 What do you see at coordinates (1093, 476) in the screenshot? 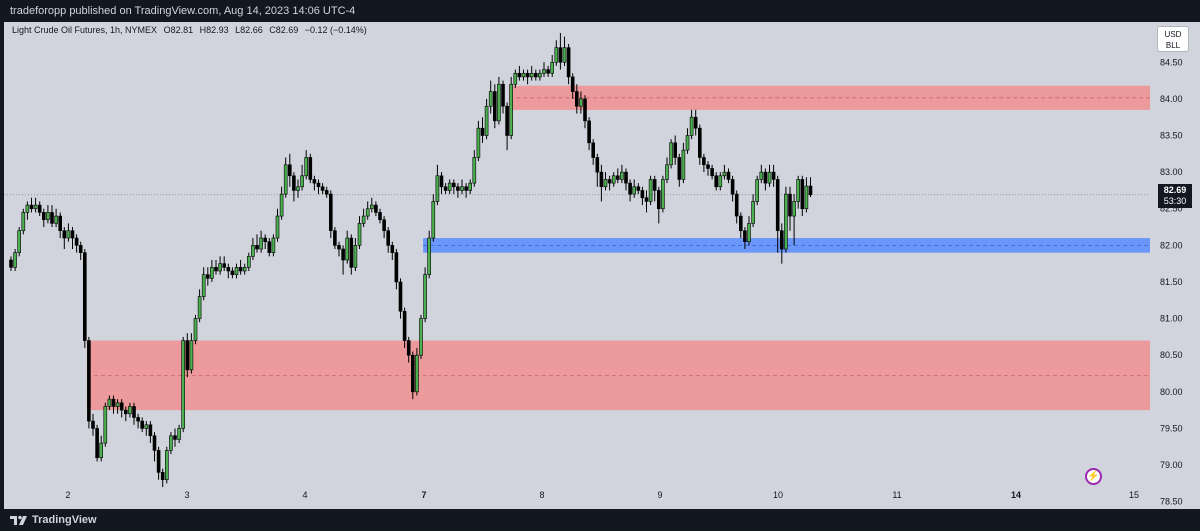
I see `lightning-bolt-icon: ⚡` at bounding box center [1093, 476].